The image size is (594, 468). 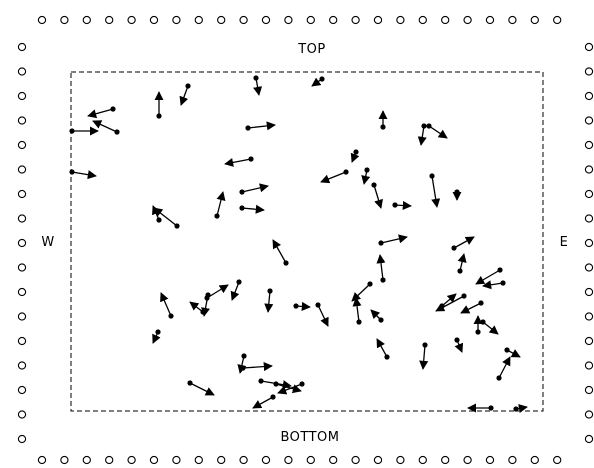 What do you see at coordinates (564, 242) in the screenshot?
I see `label-east: E` at bounding box center [564, 242].